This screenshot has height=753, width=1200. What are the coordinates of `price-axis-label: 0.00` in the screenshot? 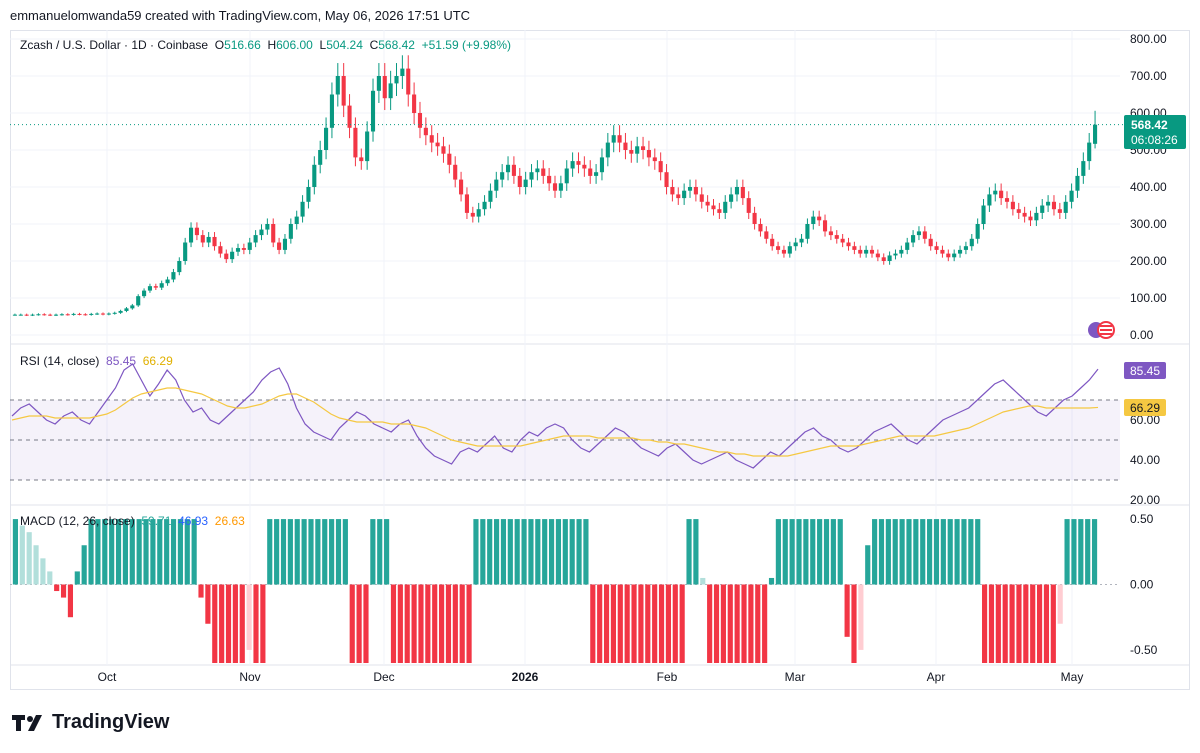 It's located at (1142, 335).